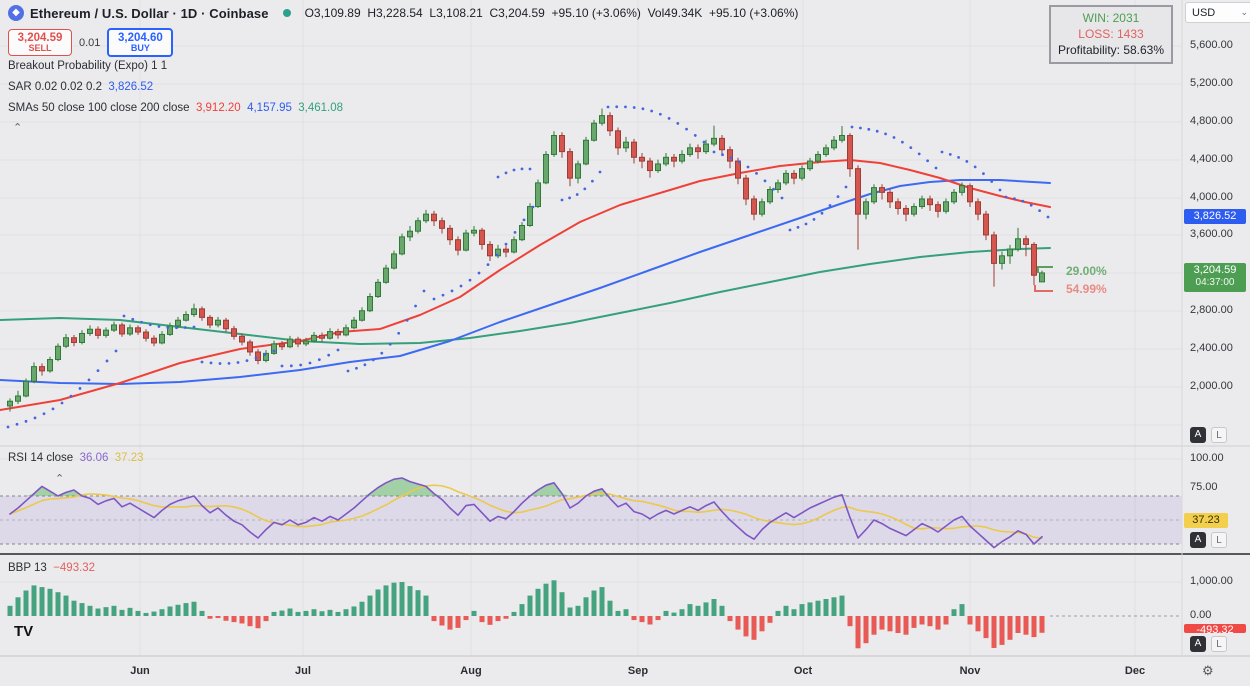 This screenshot has width=1250, height=686. What do you see at coordinates (52, 568) in the screenshot?
I see `indicator-bbp: BBP 13 −493.32` at bounding box center [52, 568].